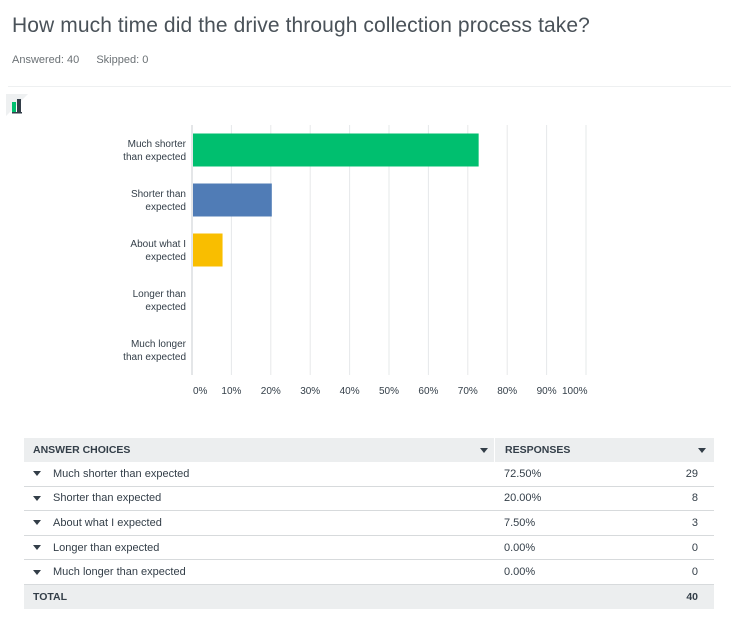  Describe the element at coordinates (547, 391) in the screenshot. I see `x-tick-label: 90%` at that location.